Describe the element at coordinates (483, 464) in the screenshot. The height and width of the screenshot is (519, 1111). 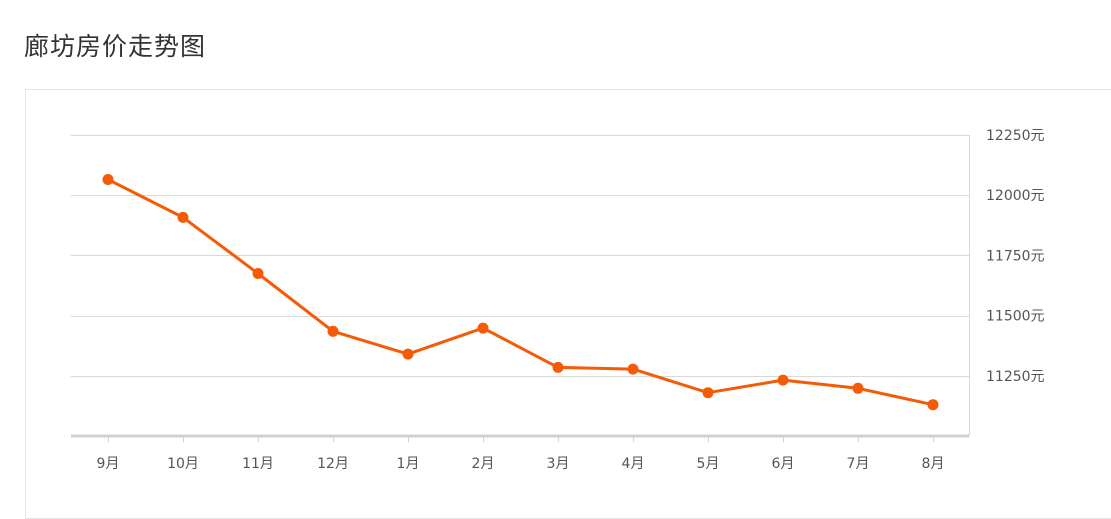
I see `x-tick-label: 2月` at that location.